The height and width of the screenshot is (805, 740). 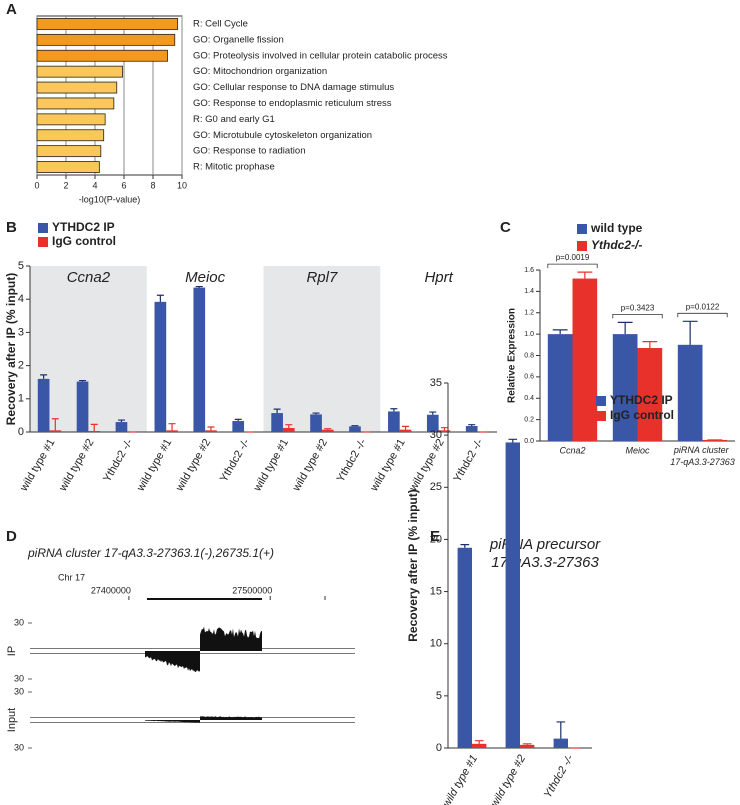 I want to click on category-label: GO: Mitochondrion organization, so click(x=260, y=71).